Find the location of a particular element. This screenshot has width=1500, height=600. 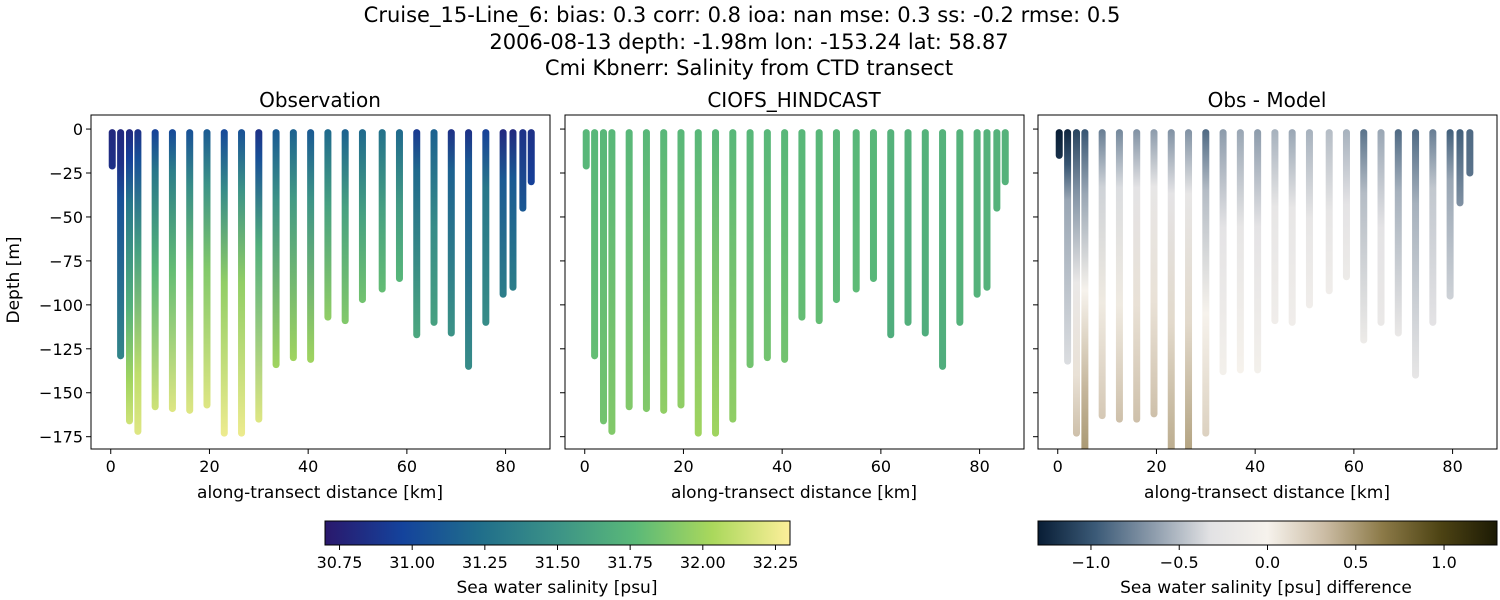

colorbar-tick-label: −1.0 is located at coordinates (1091, 562).